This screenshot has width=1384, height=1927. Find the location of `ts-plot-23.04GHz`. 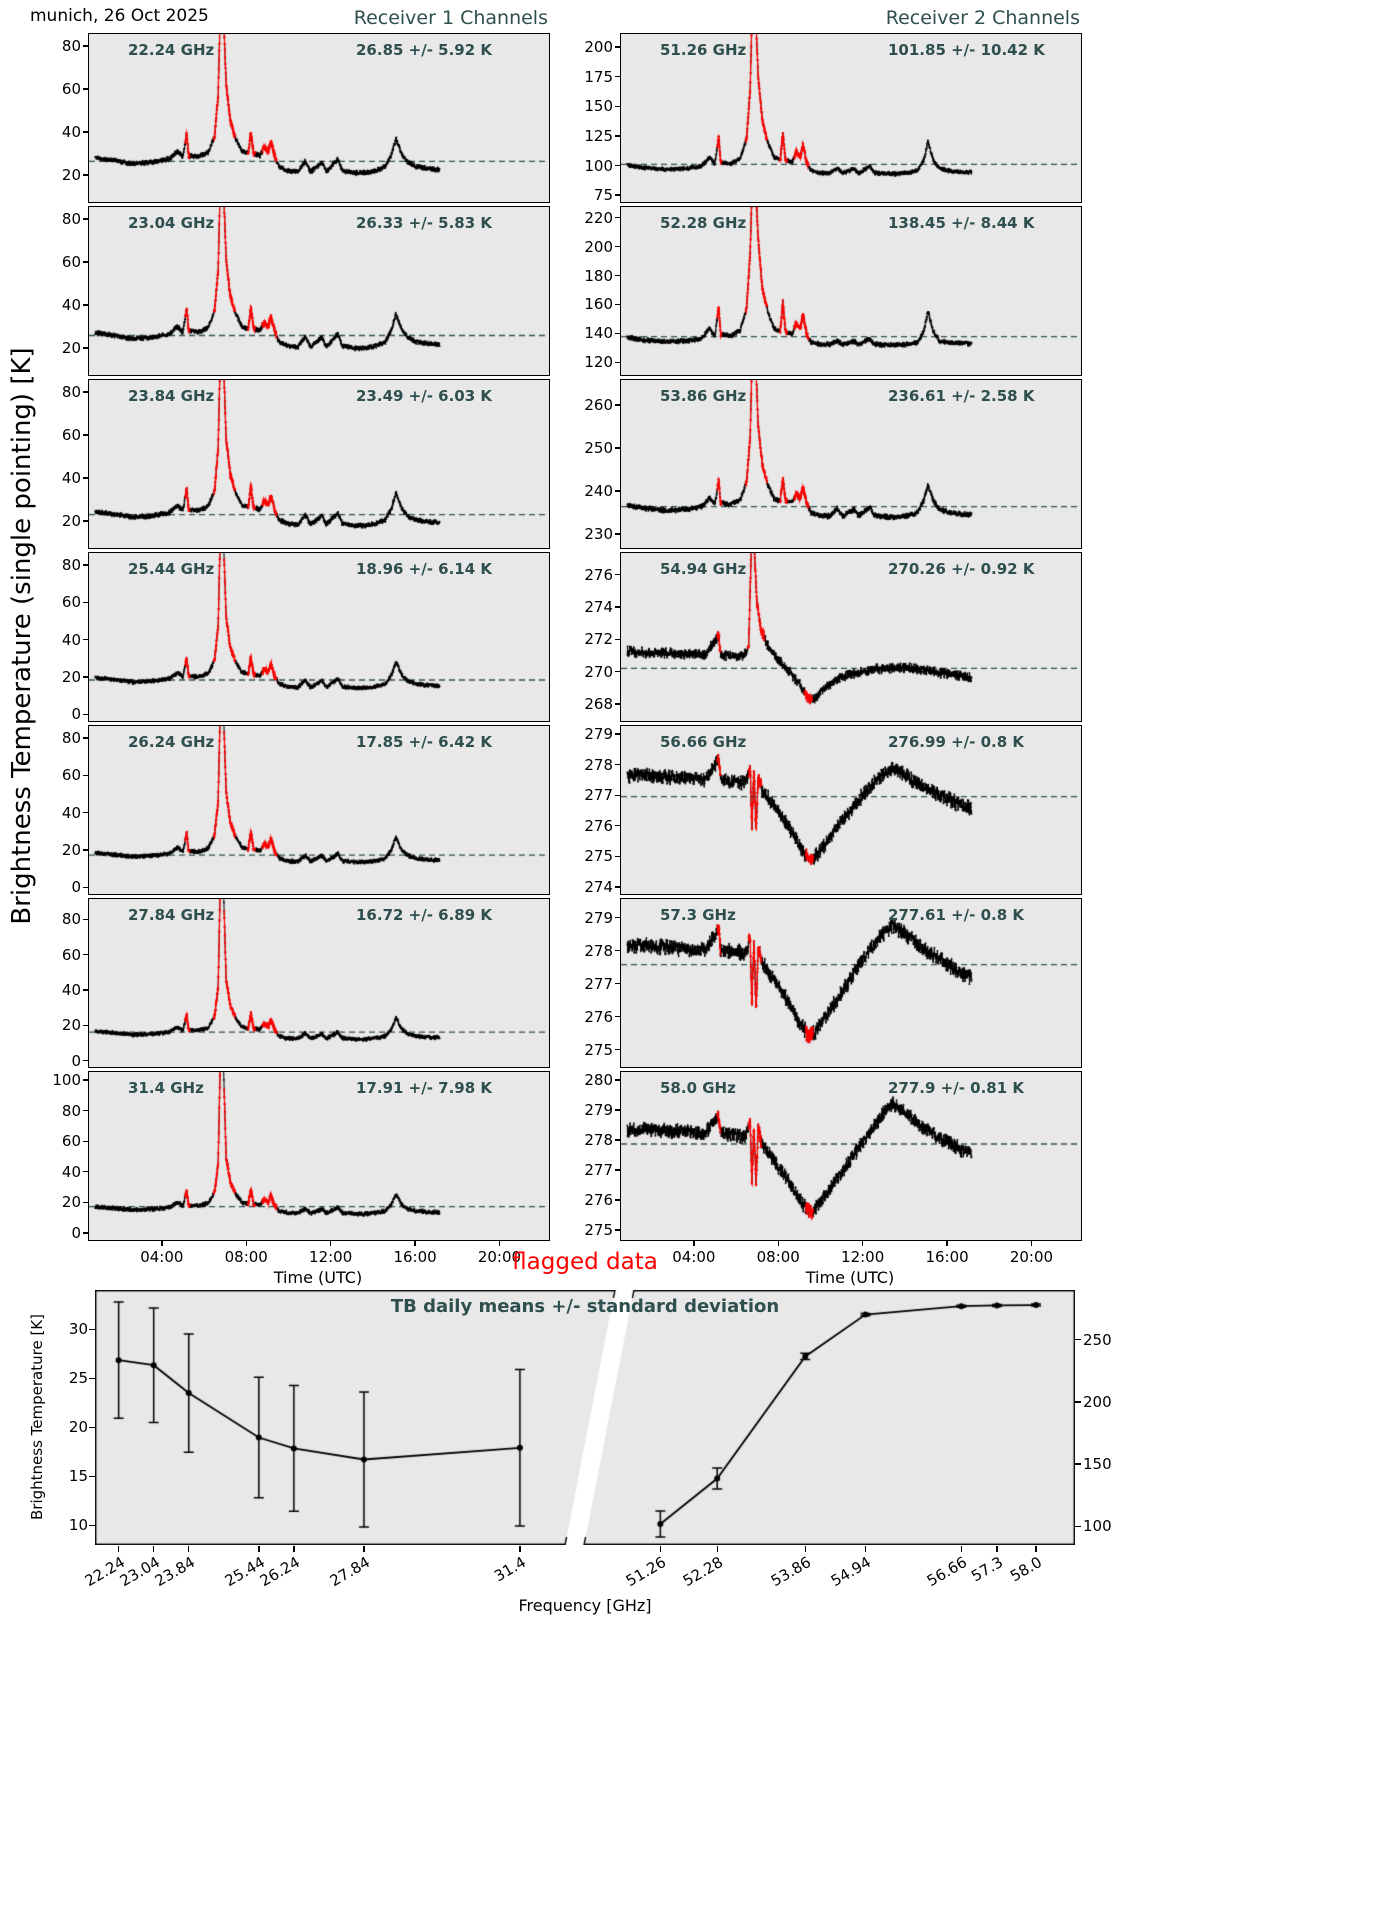

ts-plot-23.04GHz is located at coordinates (319, 291).